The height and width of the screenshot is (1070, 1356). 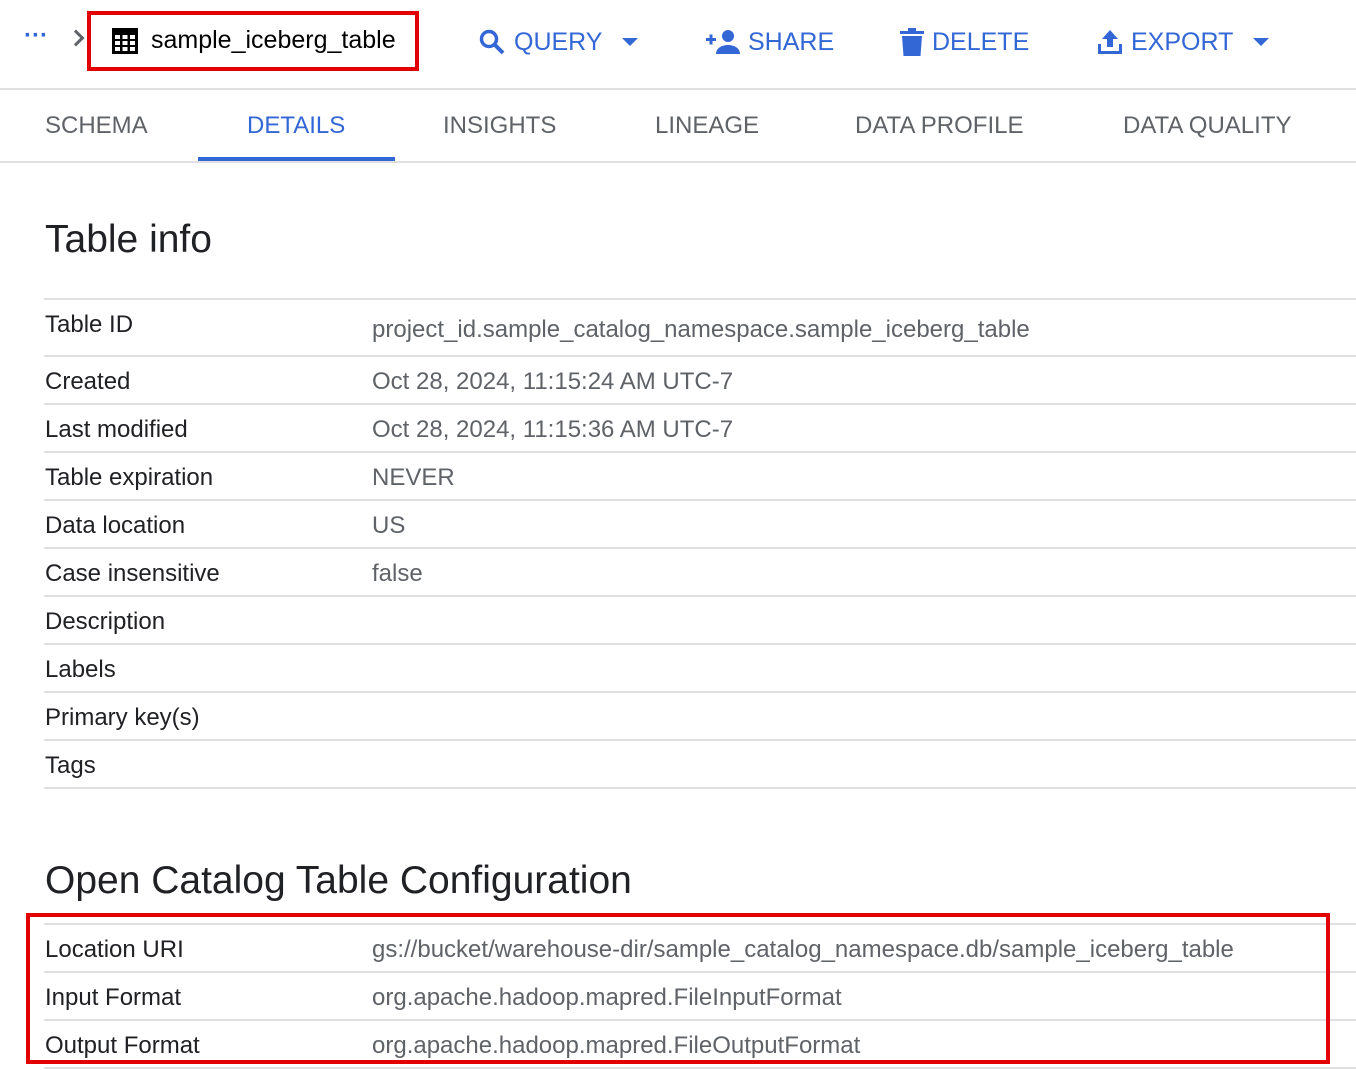 What do you see at coordinates (273, 40) in the screenshot?
I see `table-name: sample_iceberg_table` at bounding box center [273, 40].